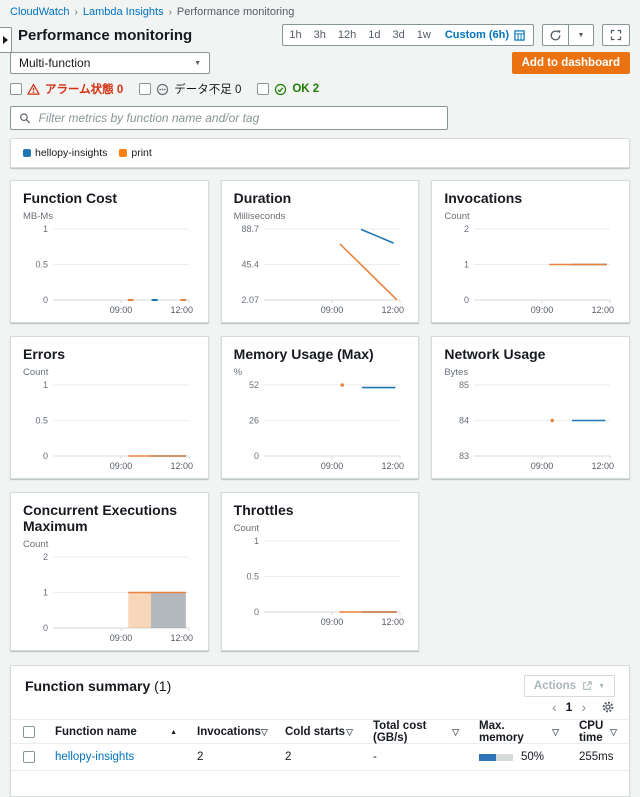 The image size is (640, 797). I want to click on chart-card-throttles: Throttles Count 1 0.5 0 09:00 12:00, so click(320, 571).